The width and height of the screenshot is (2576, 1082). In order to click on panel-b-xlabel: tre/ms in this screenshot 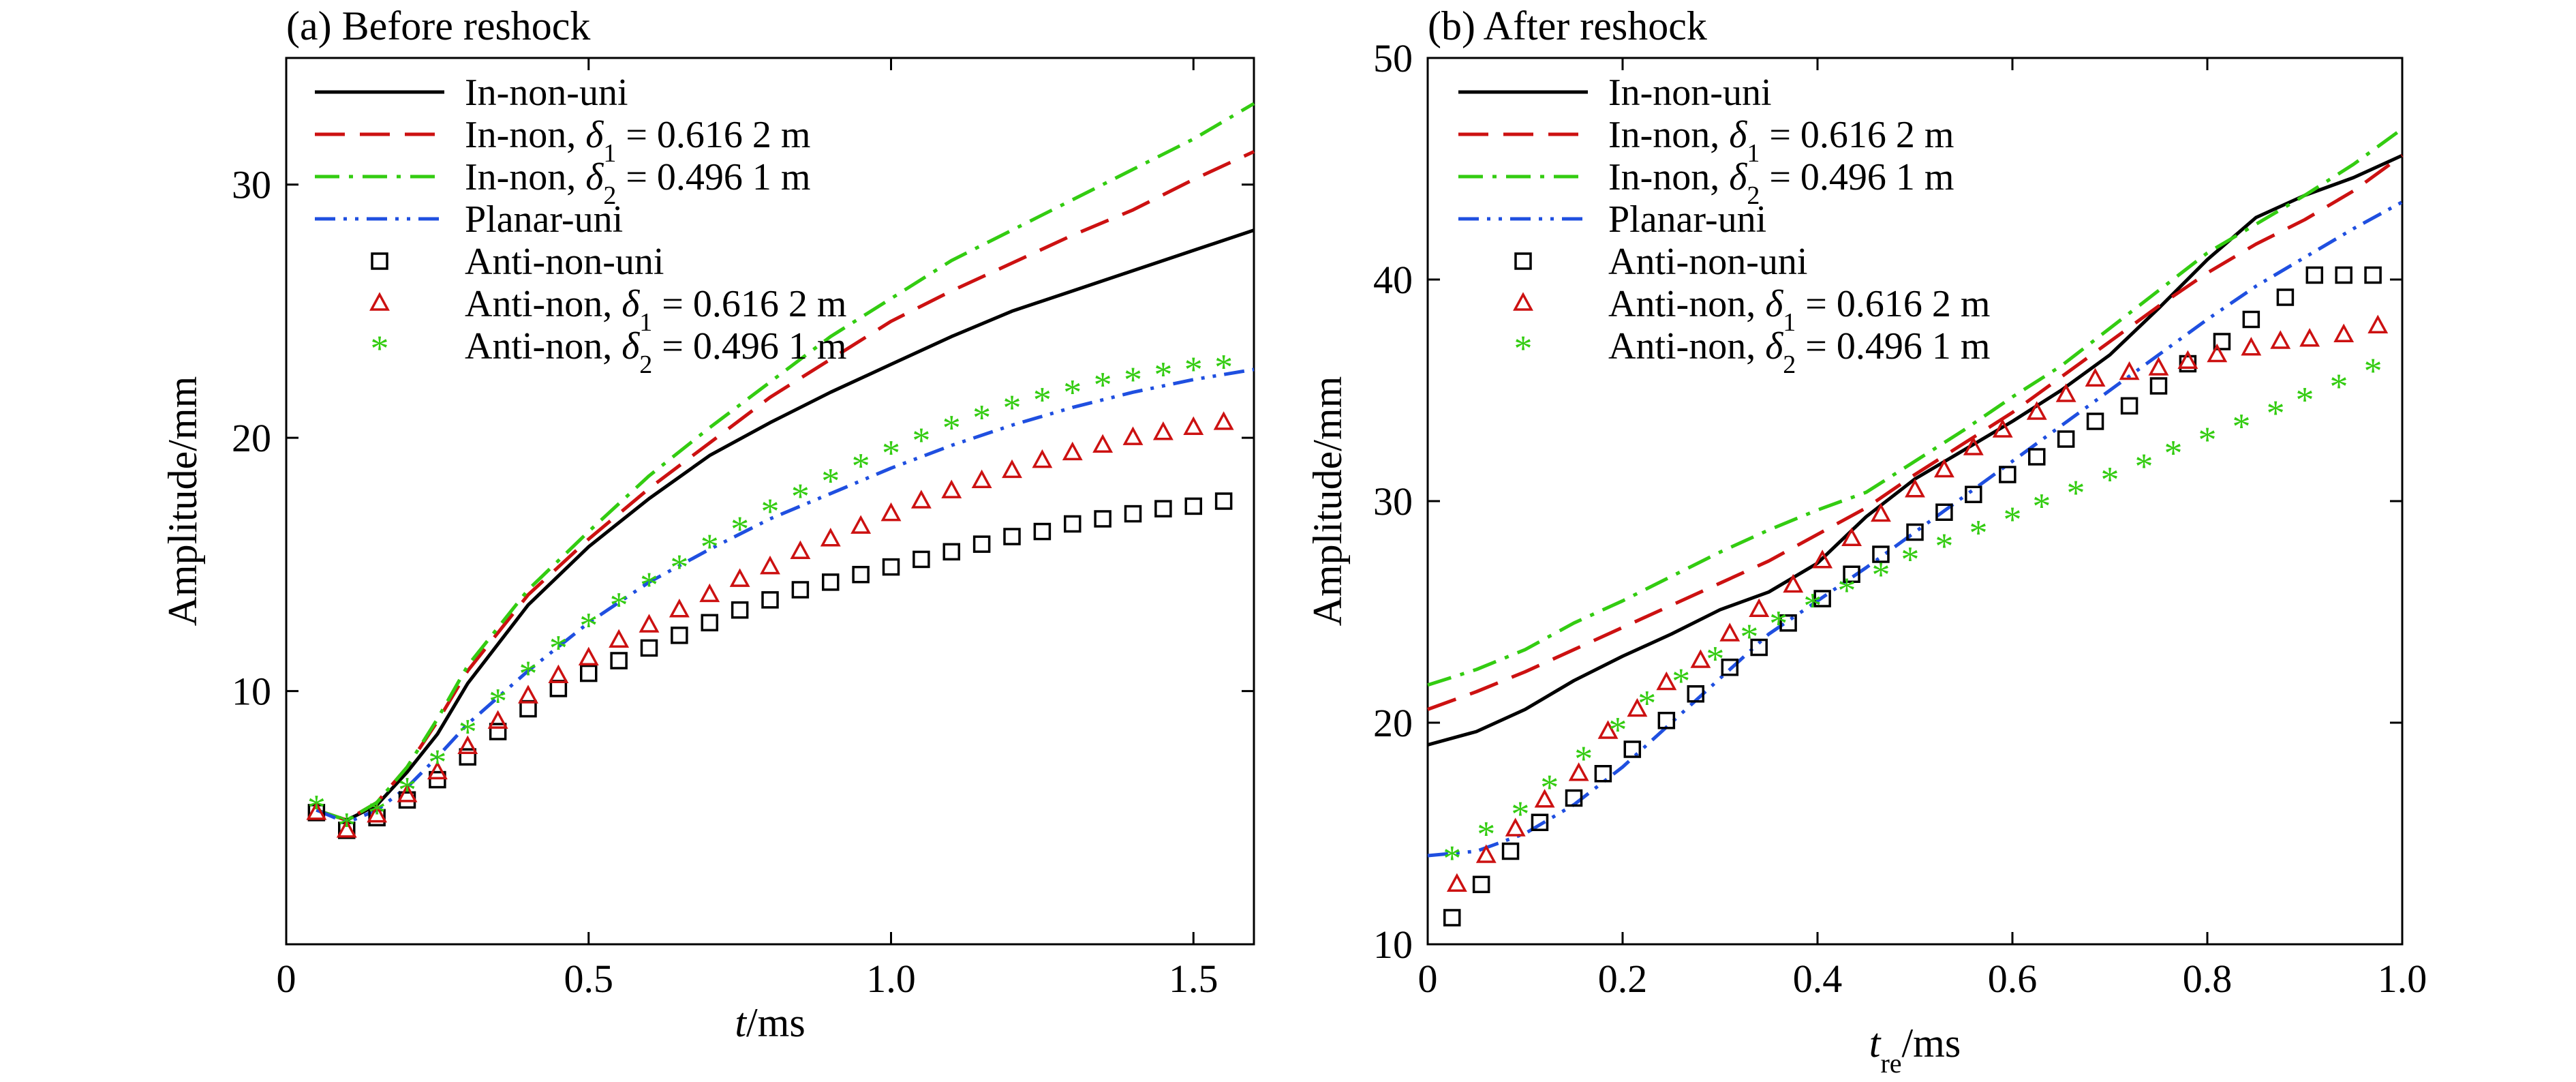, I will do `click(1915, 1050)`.